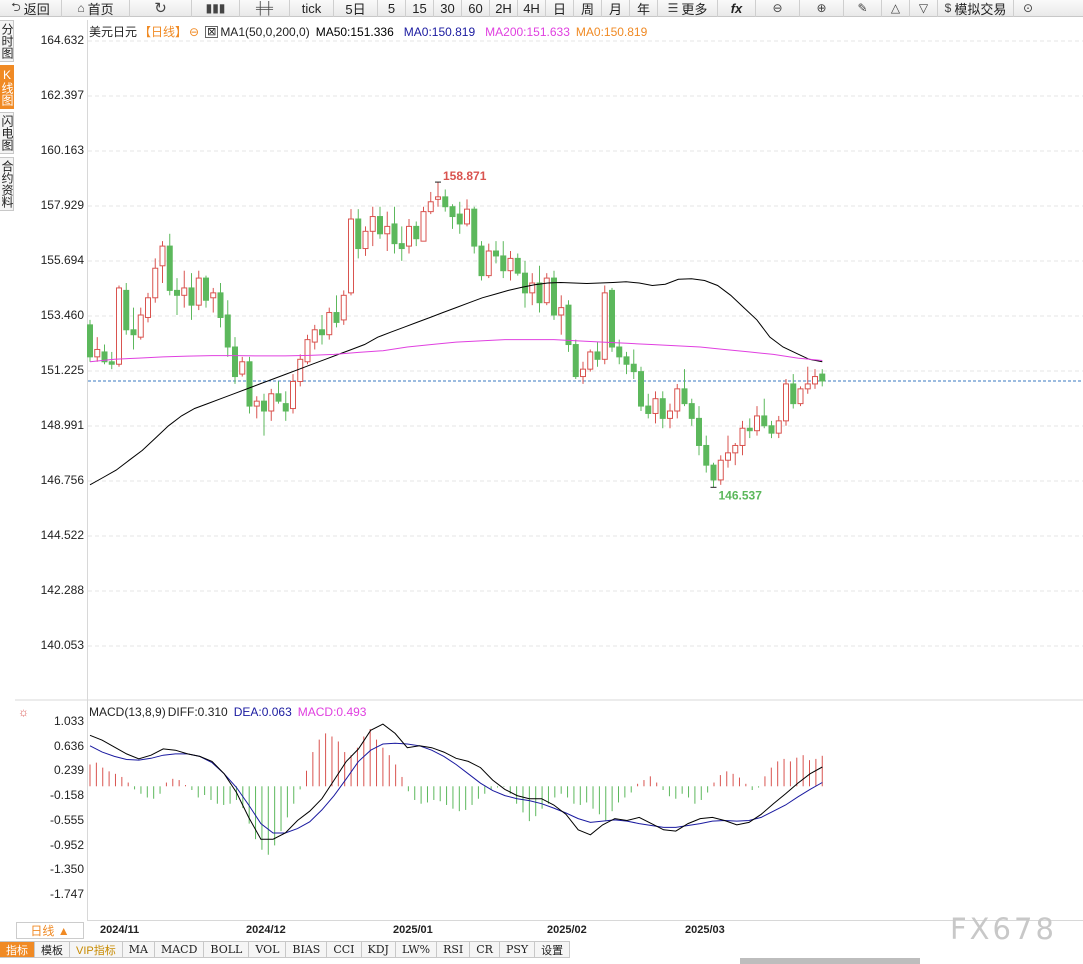 The width and height of the screenshot is (1083, 964). What do you see at coordinates (212, 31) in the screenshot?
I see `indicator-icon: ⊠` at bounding box center [212, 31].